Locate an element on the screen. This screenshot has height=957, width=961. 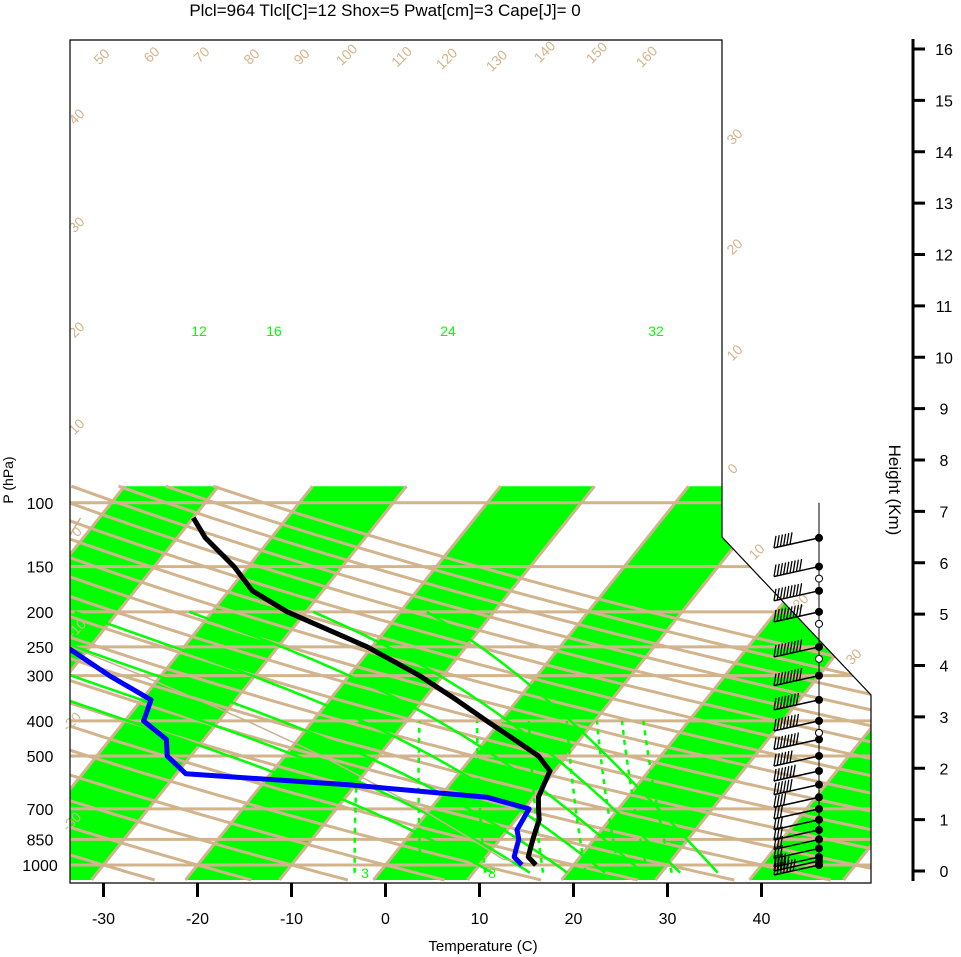
x-tick-label: -20 is located at coordinates (197, 919).